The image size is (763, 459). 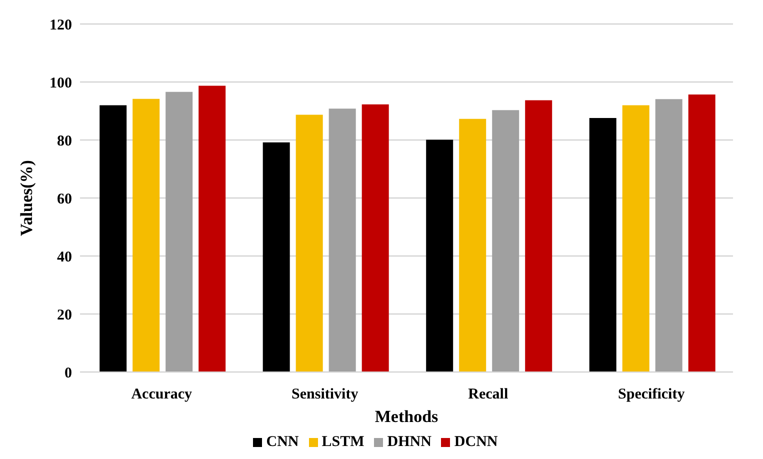 What do you see at coordinates (64, 141) in the screenshot?
I see `y-tick-label: 80` at bounding box center [64, 141].